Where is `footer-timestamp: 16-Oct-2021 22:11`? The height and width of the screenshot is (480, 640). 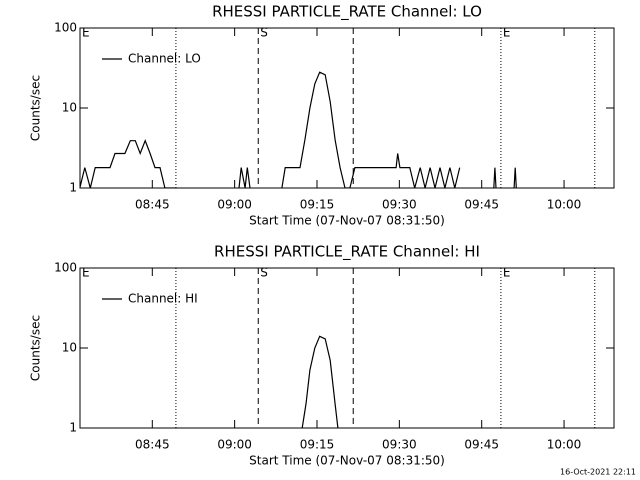 footer-timestamp: 16-Oct-2021 22:11 is located at coordinates (598, 472).